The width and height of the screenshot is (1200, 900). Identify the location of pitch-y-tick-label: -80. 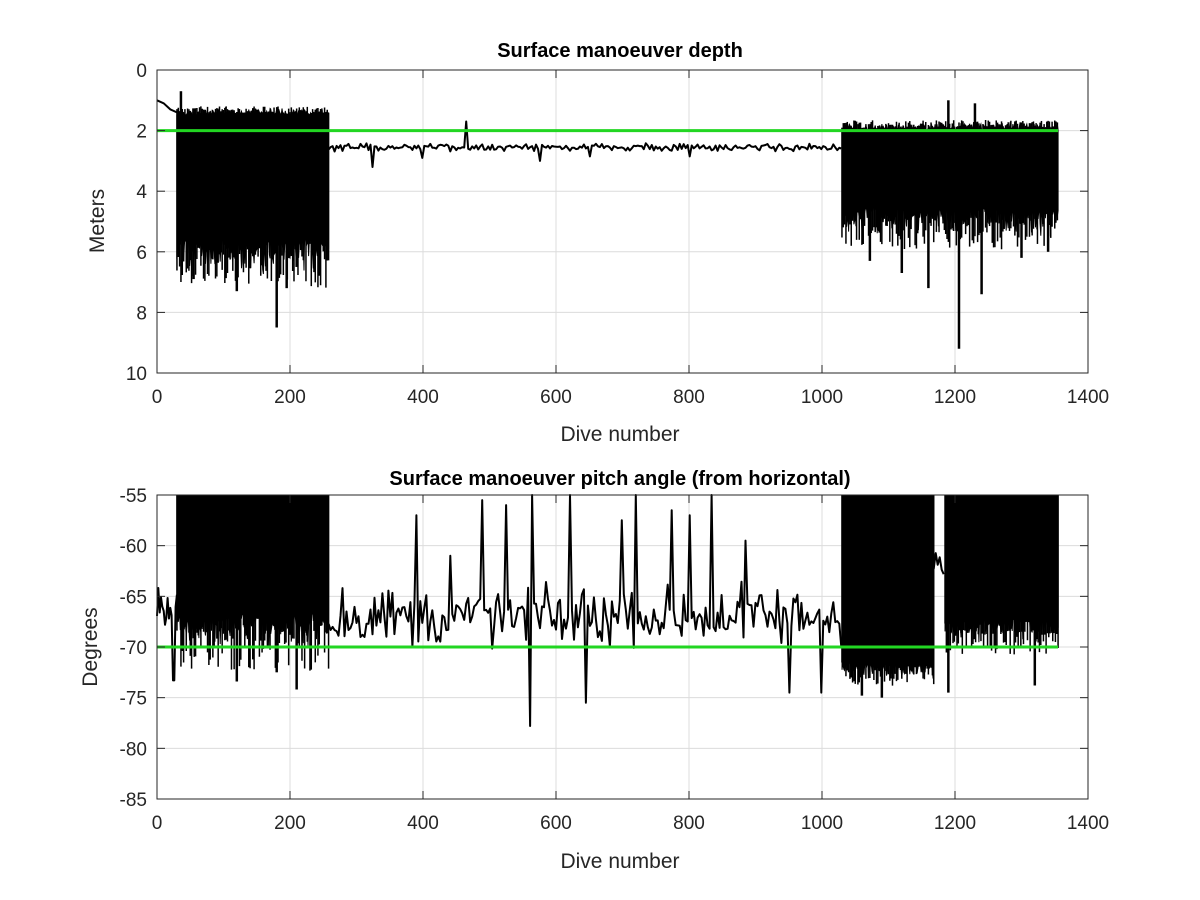
(133, 749).